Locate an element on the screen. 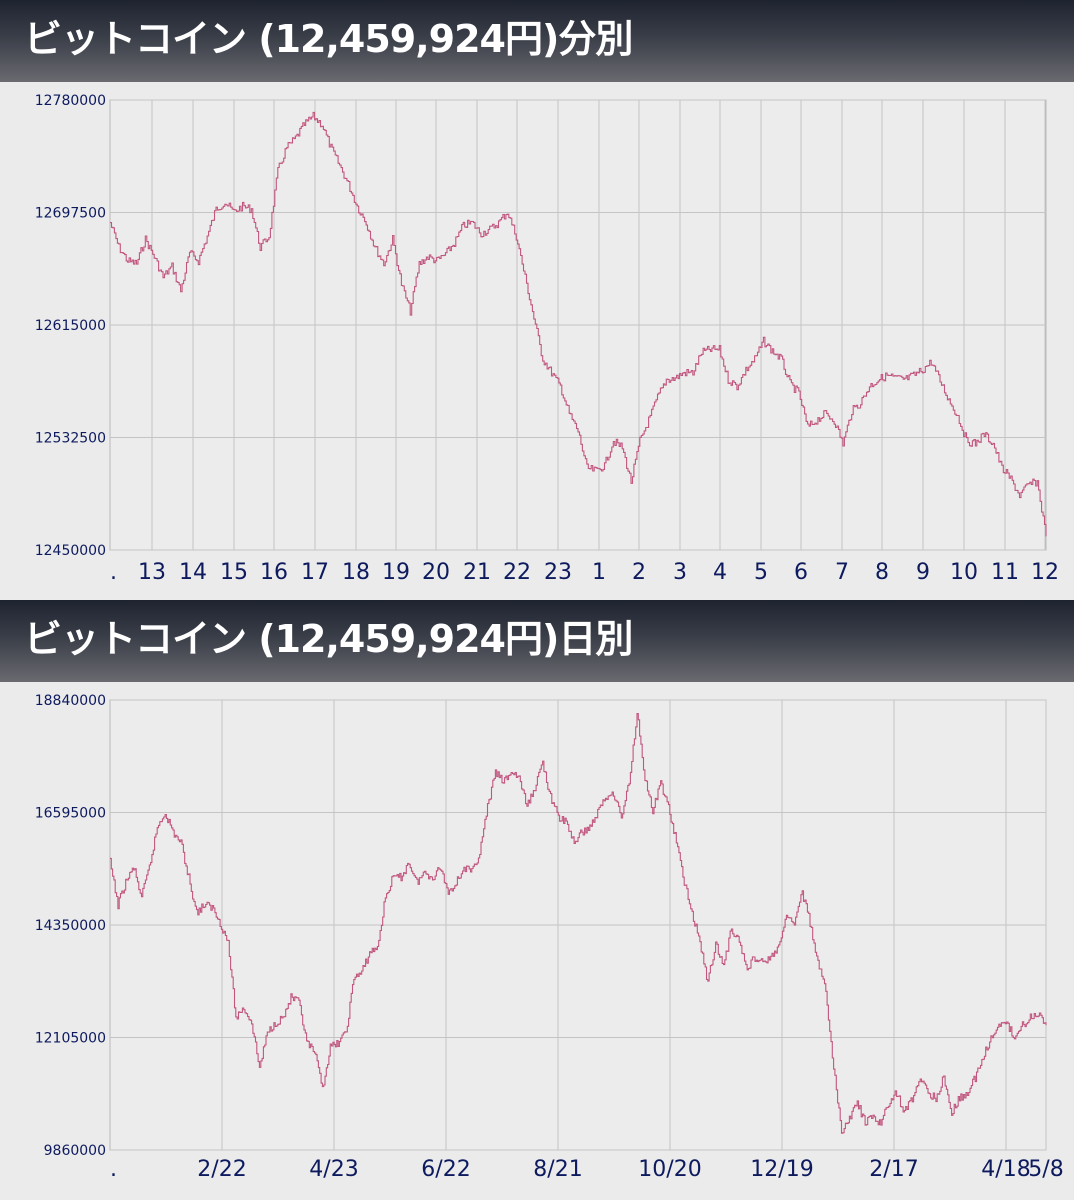 This screenshot has width=1074, height=1200. x-tick-label: 10/20 is located at coordinates (669, 1169).